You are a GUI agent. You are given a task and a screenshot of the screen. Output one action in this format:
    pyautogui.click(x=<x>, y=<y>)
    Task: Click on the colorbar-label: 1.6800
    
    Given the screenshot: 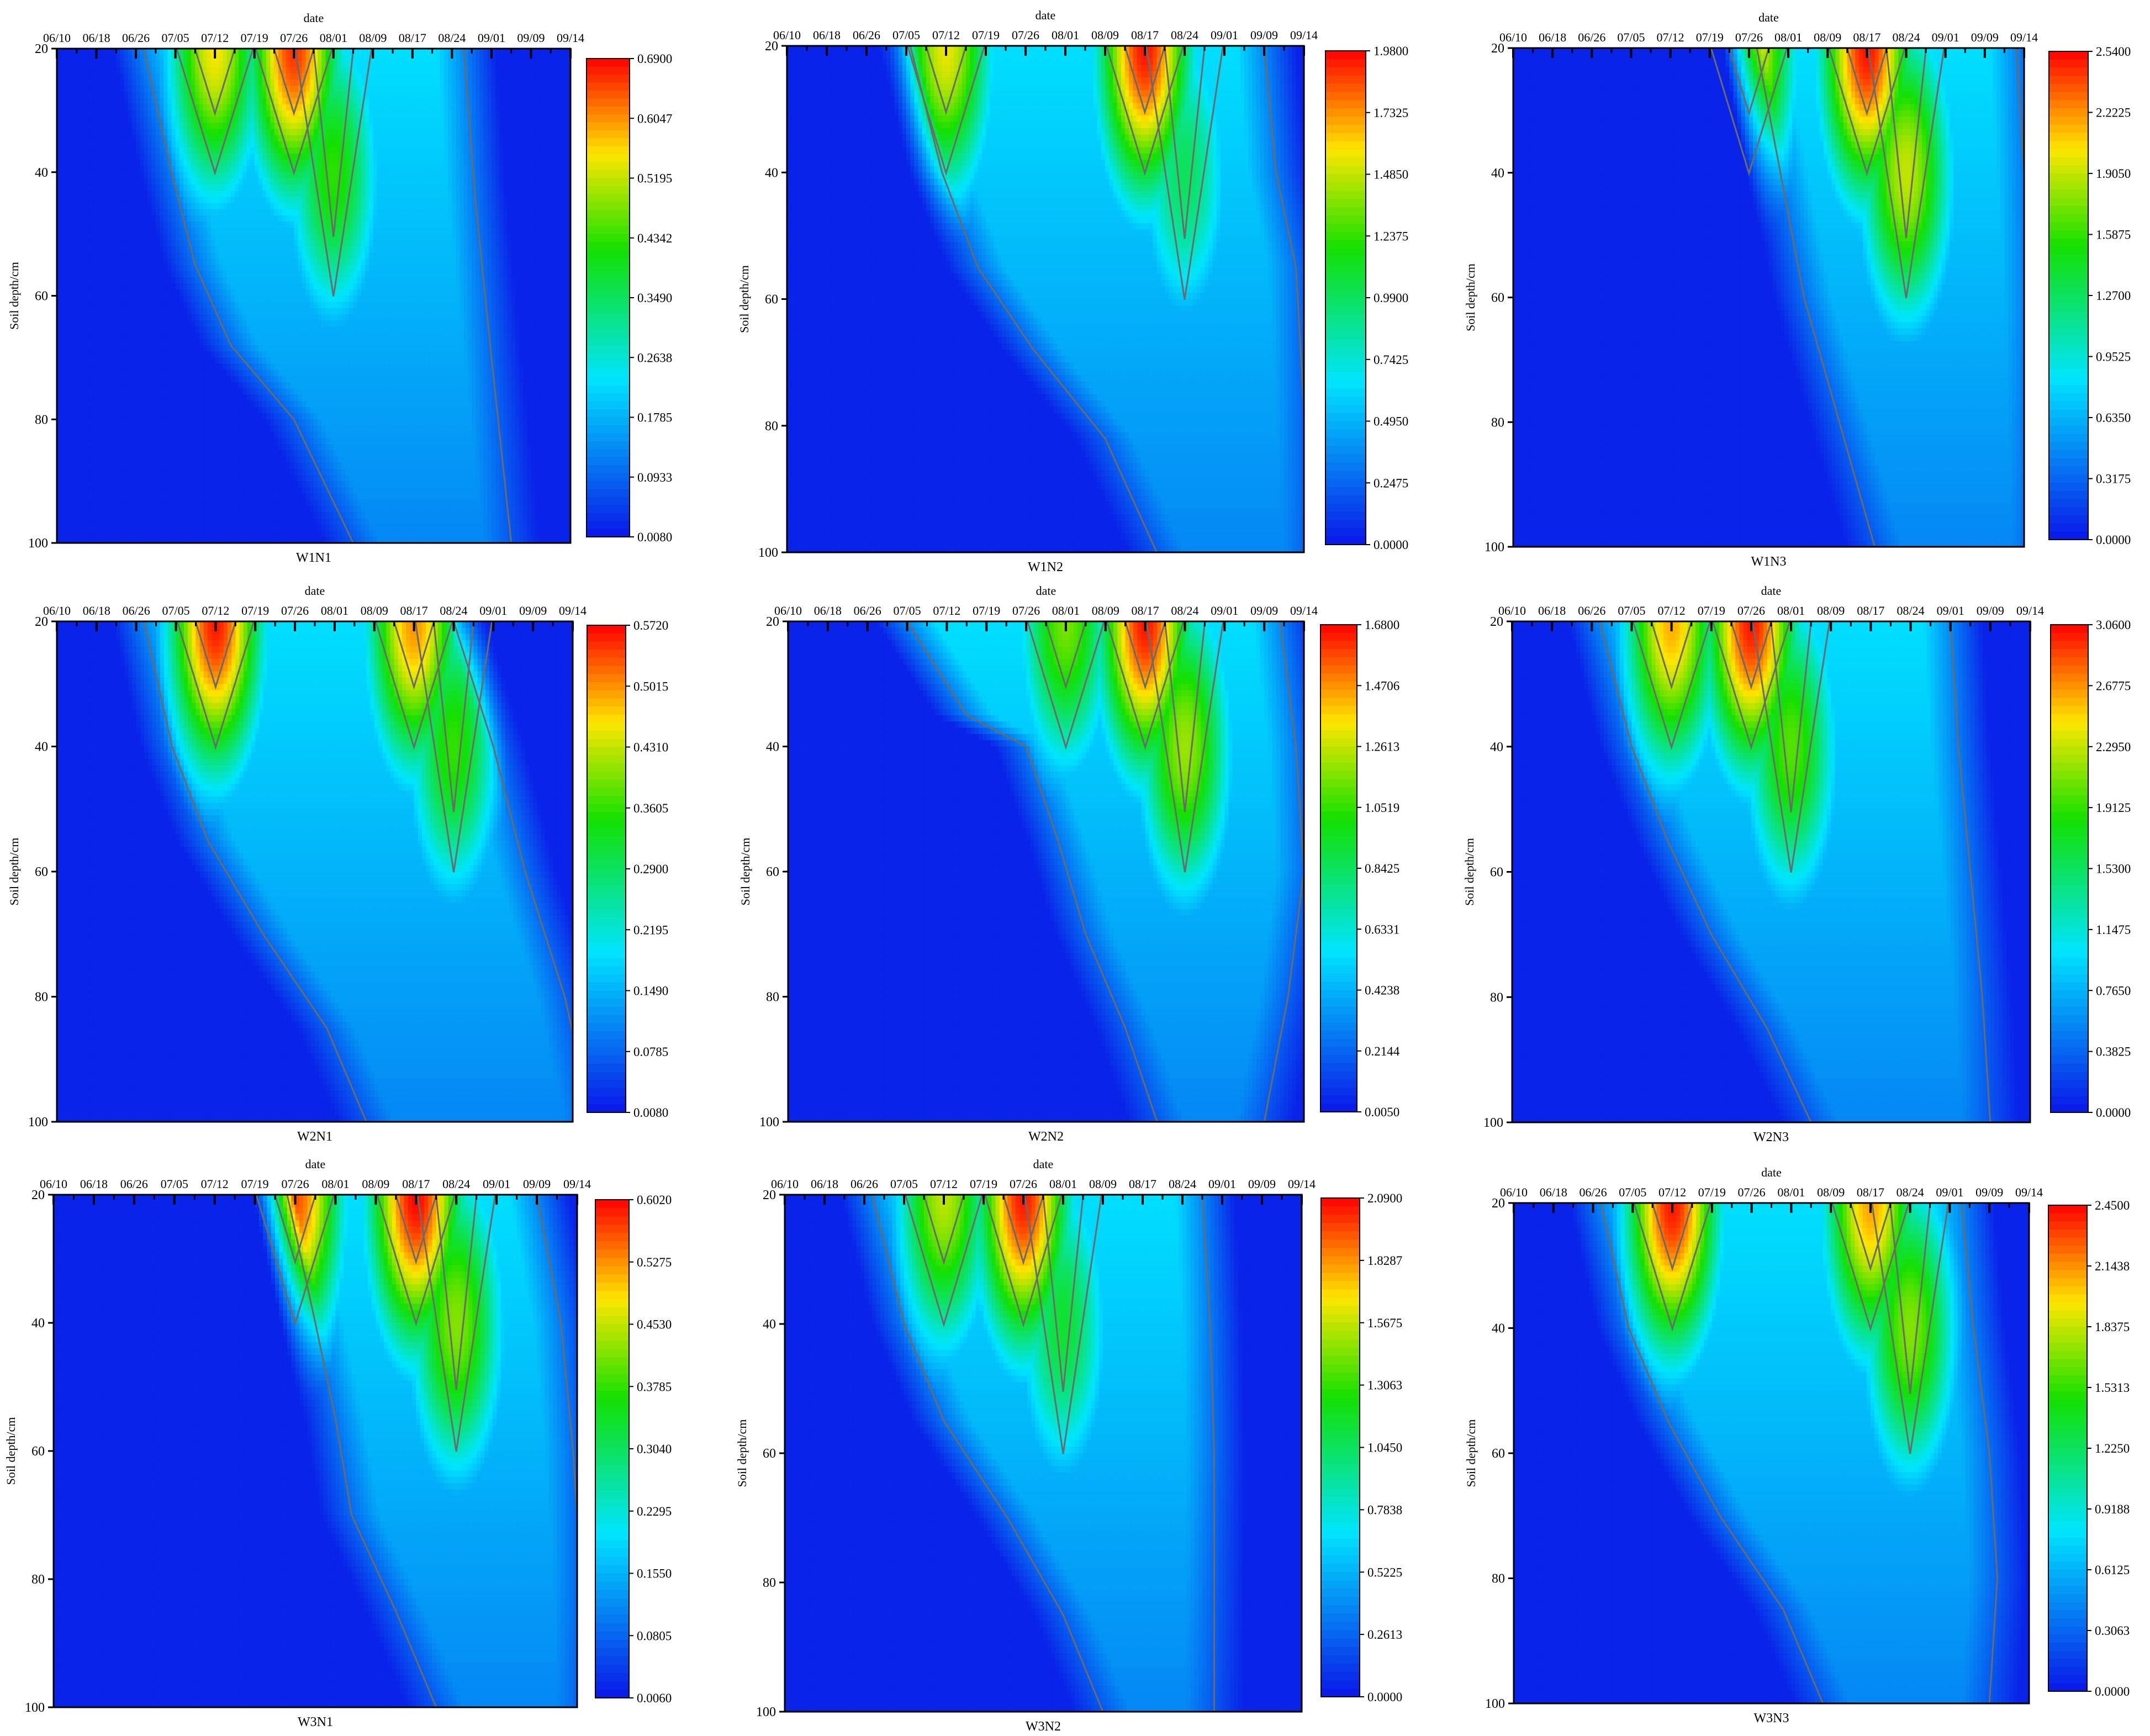 What is the action you would take?
    pyautogui.click(x=1382, y=625)
    